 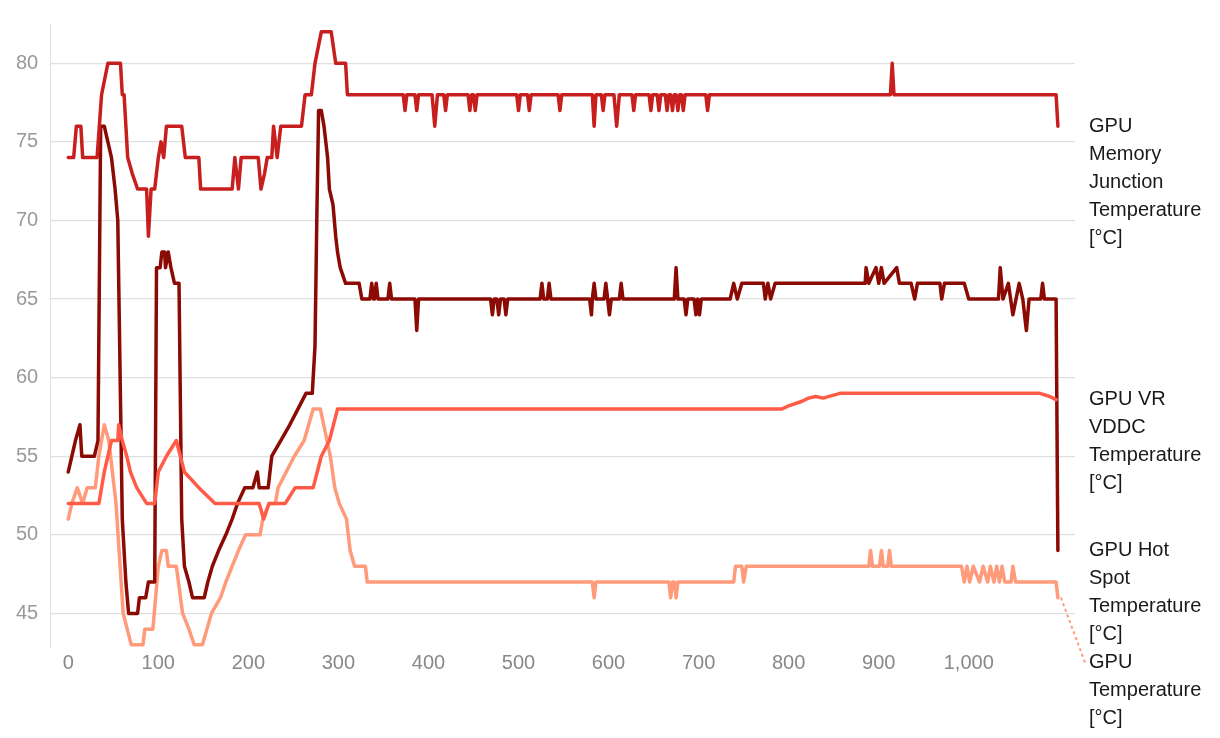 What do you see at coordinates (879, 661) in the screenshot?
I see `x-tick-label: 900` at bounding box center [879, 661].